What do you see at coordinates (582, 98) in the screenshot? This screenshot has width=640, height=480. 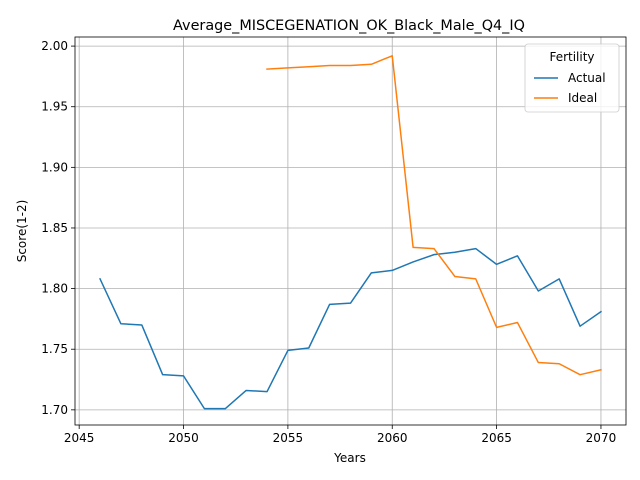 I see `legend-label-ideal: Ideal` at bounding box center [582, 98].